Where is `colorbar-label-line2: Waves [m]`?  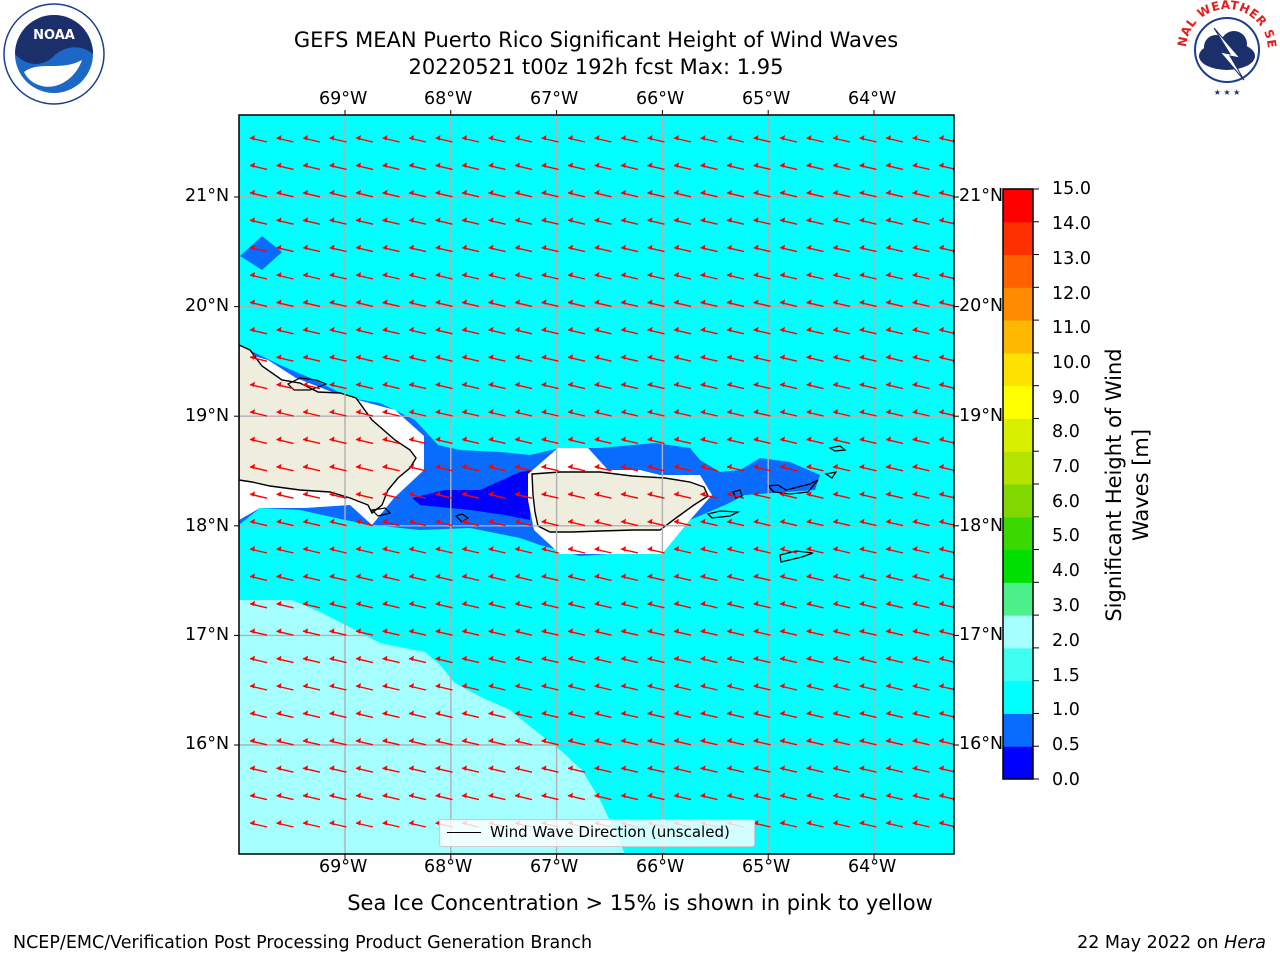 colorbar-label-line2: Waves [m] is located at coordinates (1141, 485).